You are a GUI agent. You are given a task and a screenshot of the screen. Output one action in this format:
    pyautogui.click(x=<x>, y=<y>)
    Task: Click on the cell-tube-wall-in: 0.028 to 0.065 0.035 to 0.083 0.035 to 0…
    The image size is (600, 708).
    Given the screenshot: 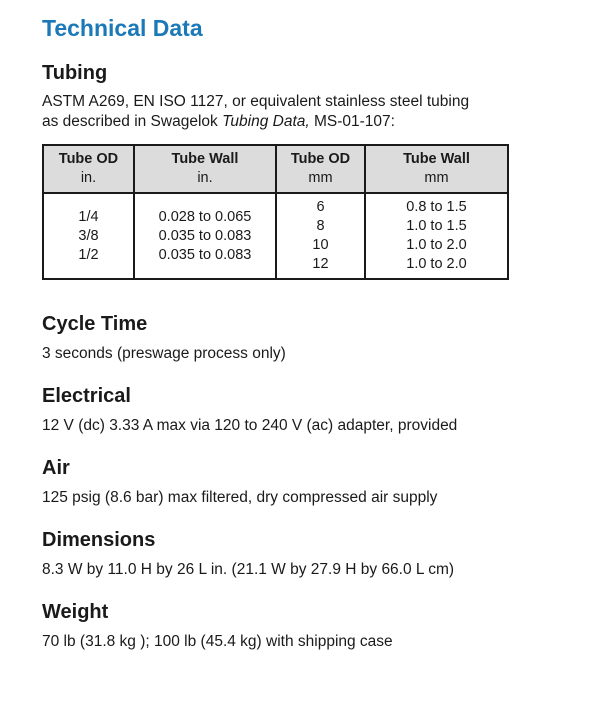 What is the action you would take?
    pyautogui.click(x=205, y=236)
    